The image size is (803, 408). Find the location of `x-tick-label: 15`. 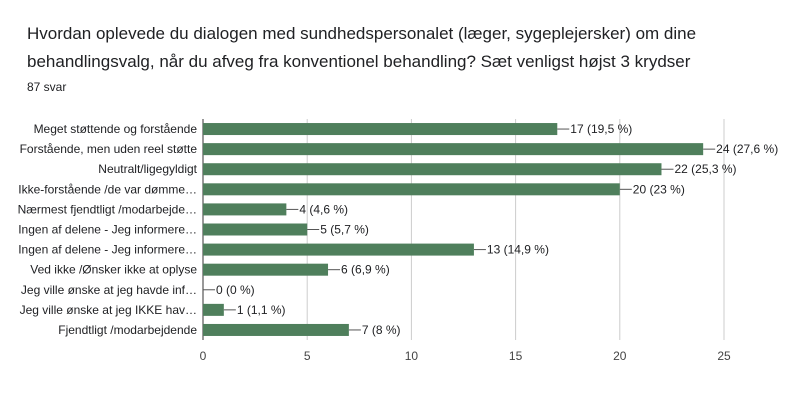

x-tick-label: 15 is located at coordinates (516, 356).